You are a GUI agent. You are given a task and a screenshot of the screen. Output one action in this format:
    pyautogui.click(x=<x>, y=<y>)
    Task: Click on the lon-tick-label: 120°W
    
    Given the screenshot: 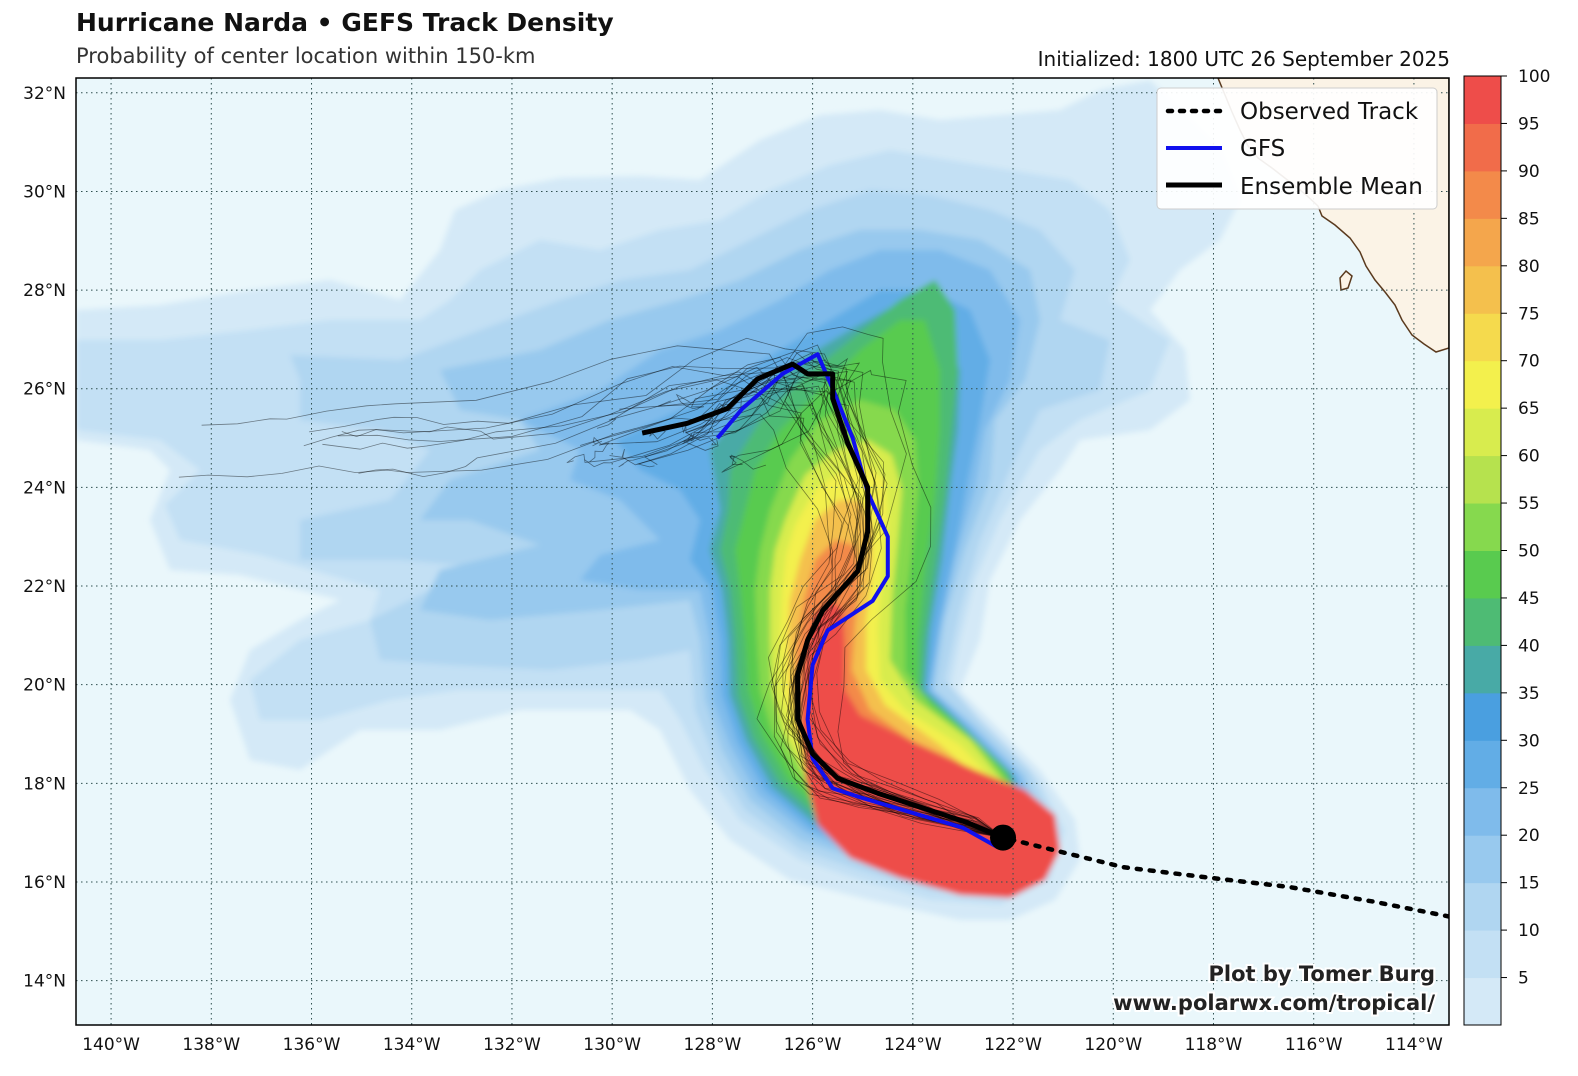 What is the action you would take?
    pyautogui.click(x=1113, y=1045)
    